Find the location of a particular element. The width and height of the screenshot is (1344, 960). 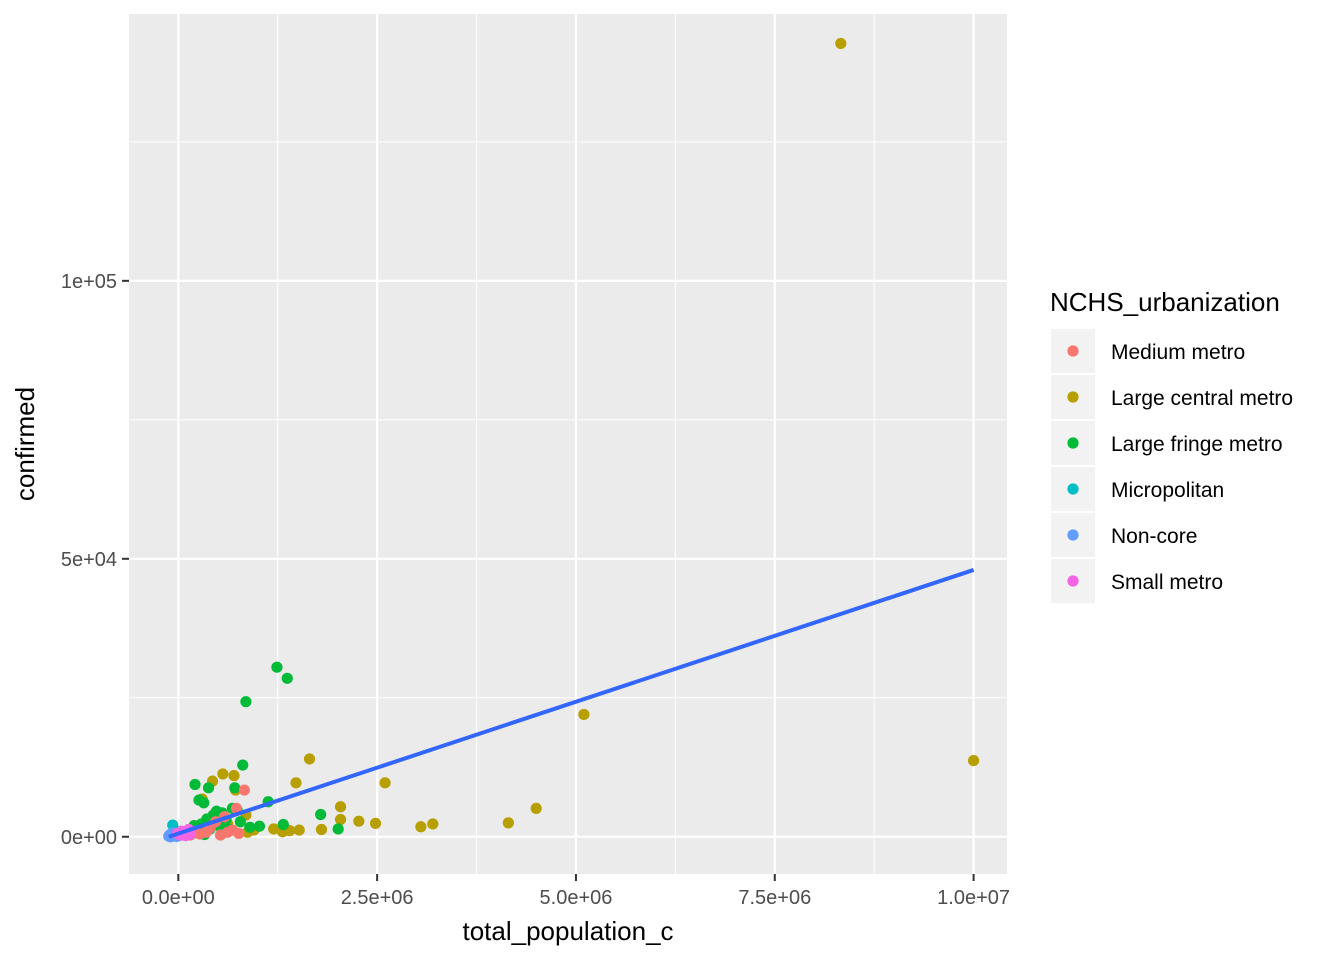

legend-label: Micropolitan is located at coordinates (1167, 490).